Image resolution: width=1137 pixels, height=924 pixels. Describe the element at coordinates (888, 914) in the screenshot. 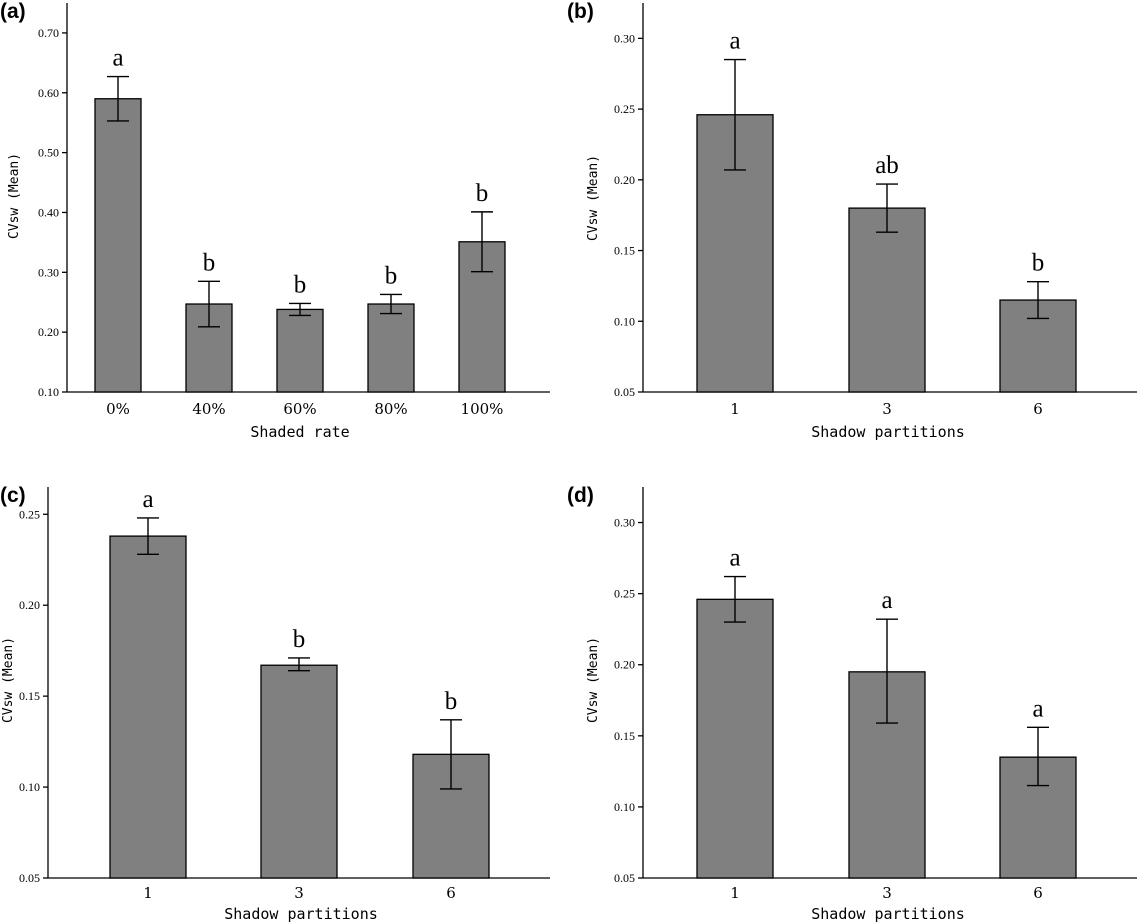

I see `panel-d-x-axis-title: Shadow partitions` at that location.